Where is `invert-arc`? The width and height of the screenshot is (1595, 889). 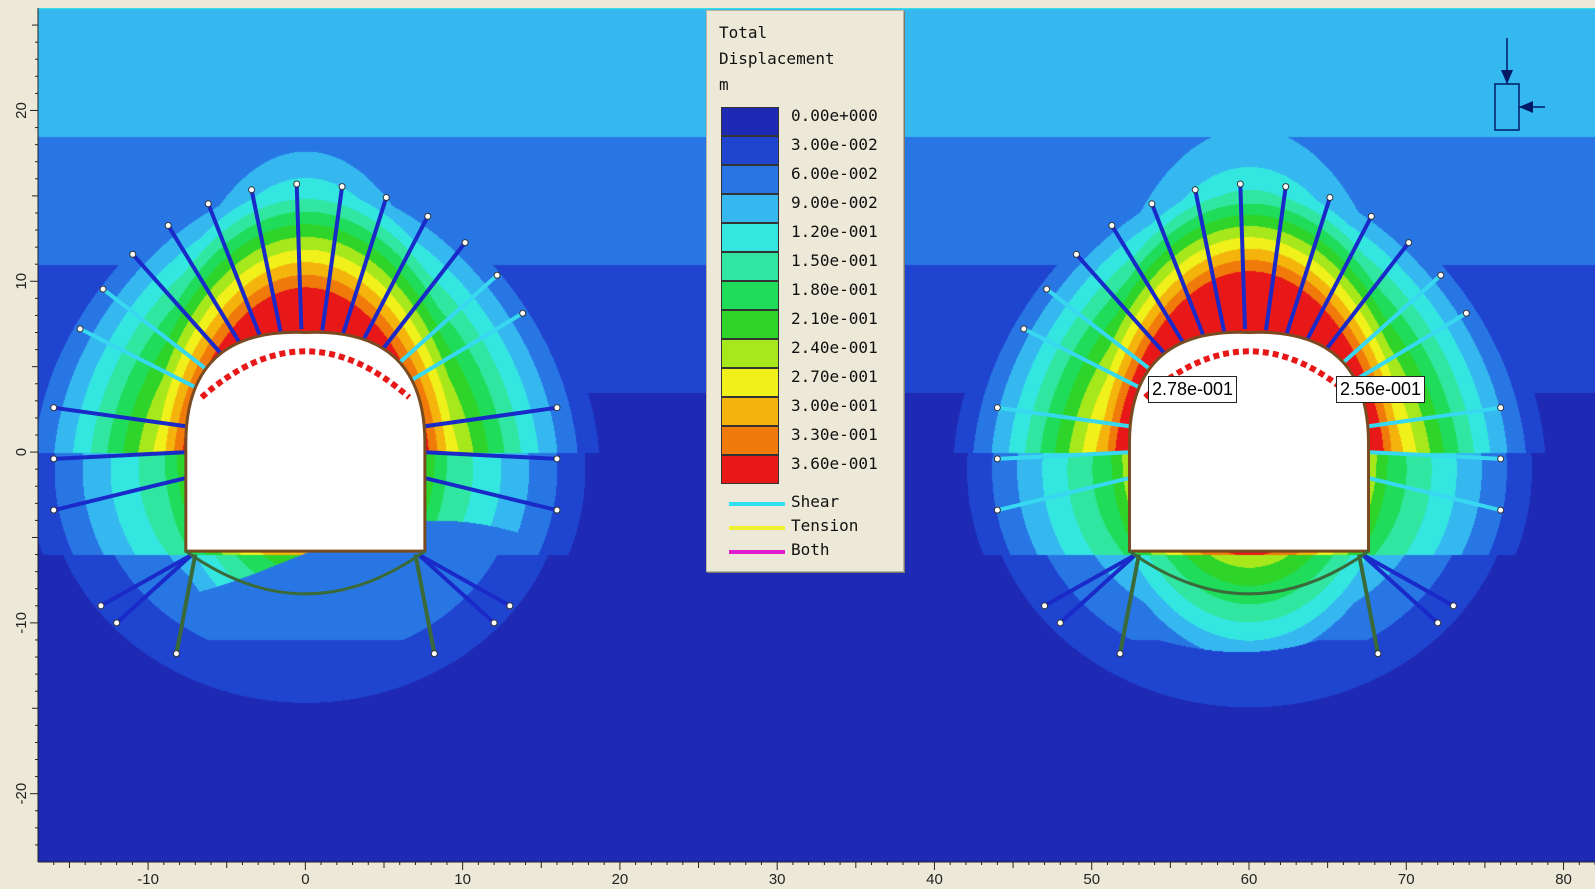 invert-arc is located at coordinates (1249, 572).